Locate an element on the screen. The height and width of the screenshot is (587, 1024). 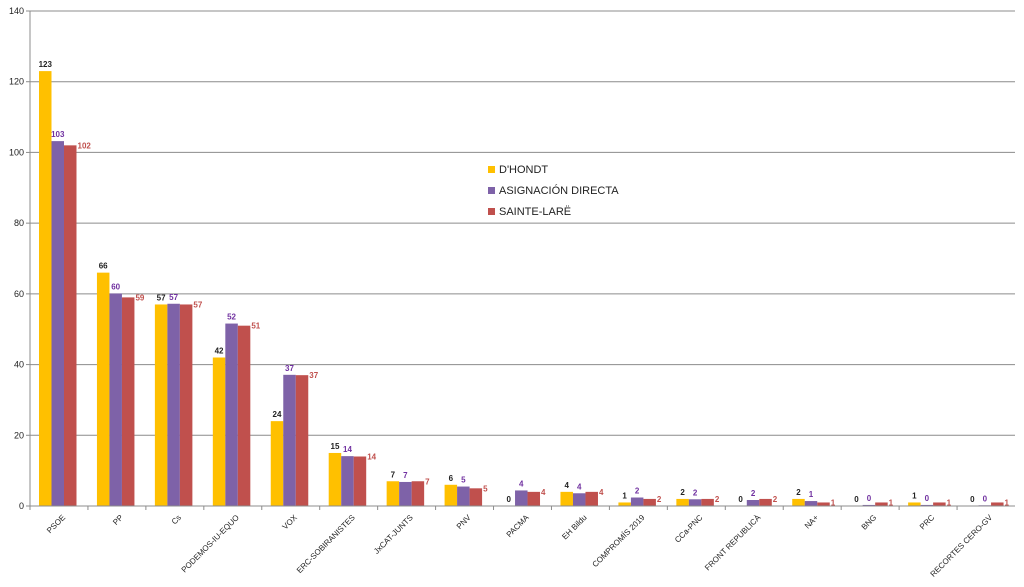
x-tick-label-9: EH Bildu is located at coordinates (574, 527).